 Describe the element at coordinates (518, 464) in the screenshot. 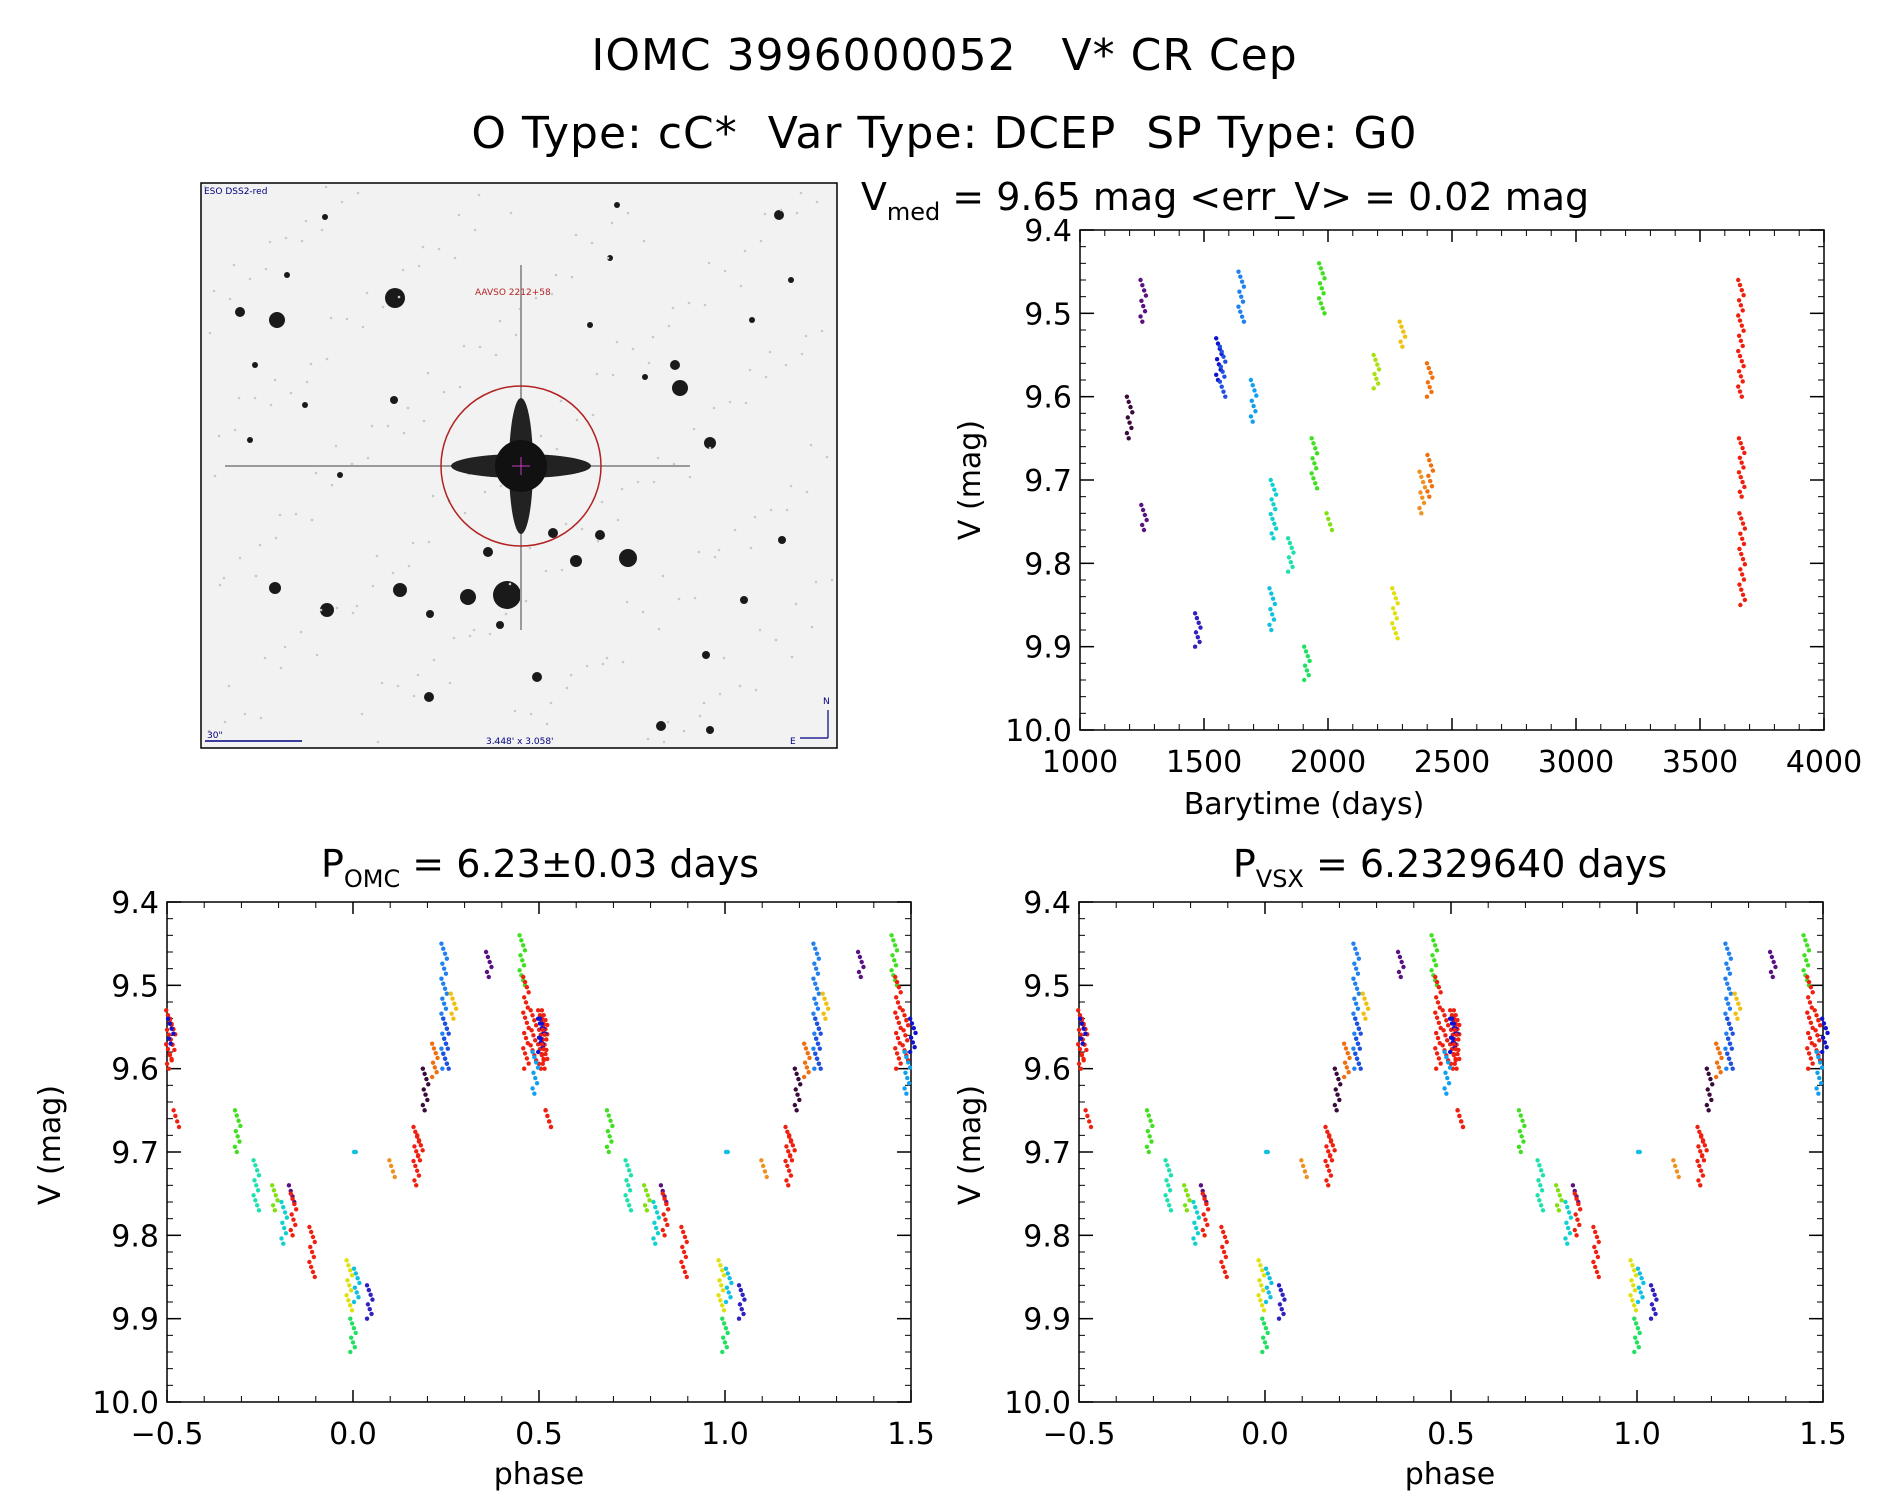

I see `sky-stars` at that location.